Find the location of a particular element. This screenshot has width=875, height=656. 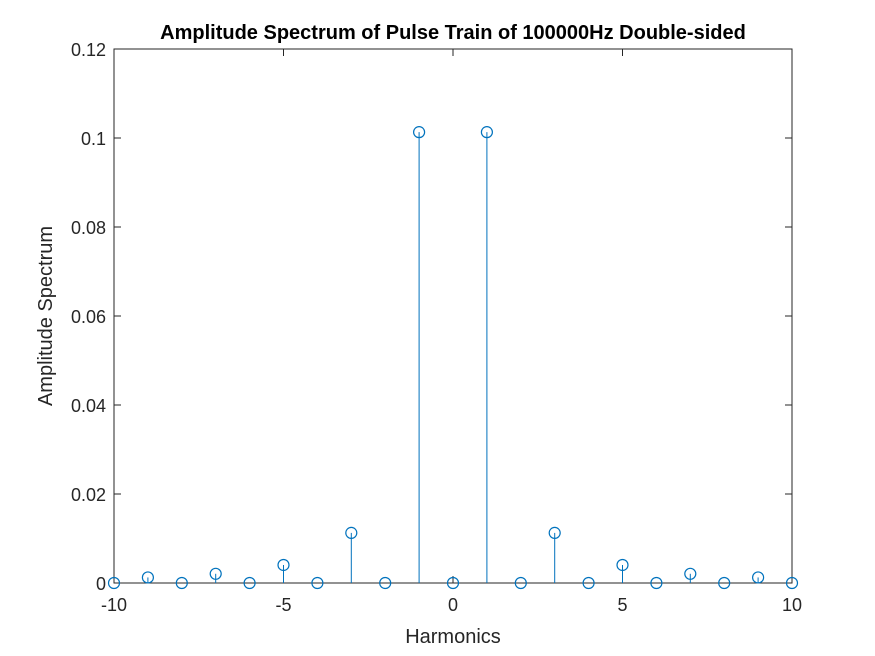

y-tick-label: 0.1 is located at coordinates (93, 139).